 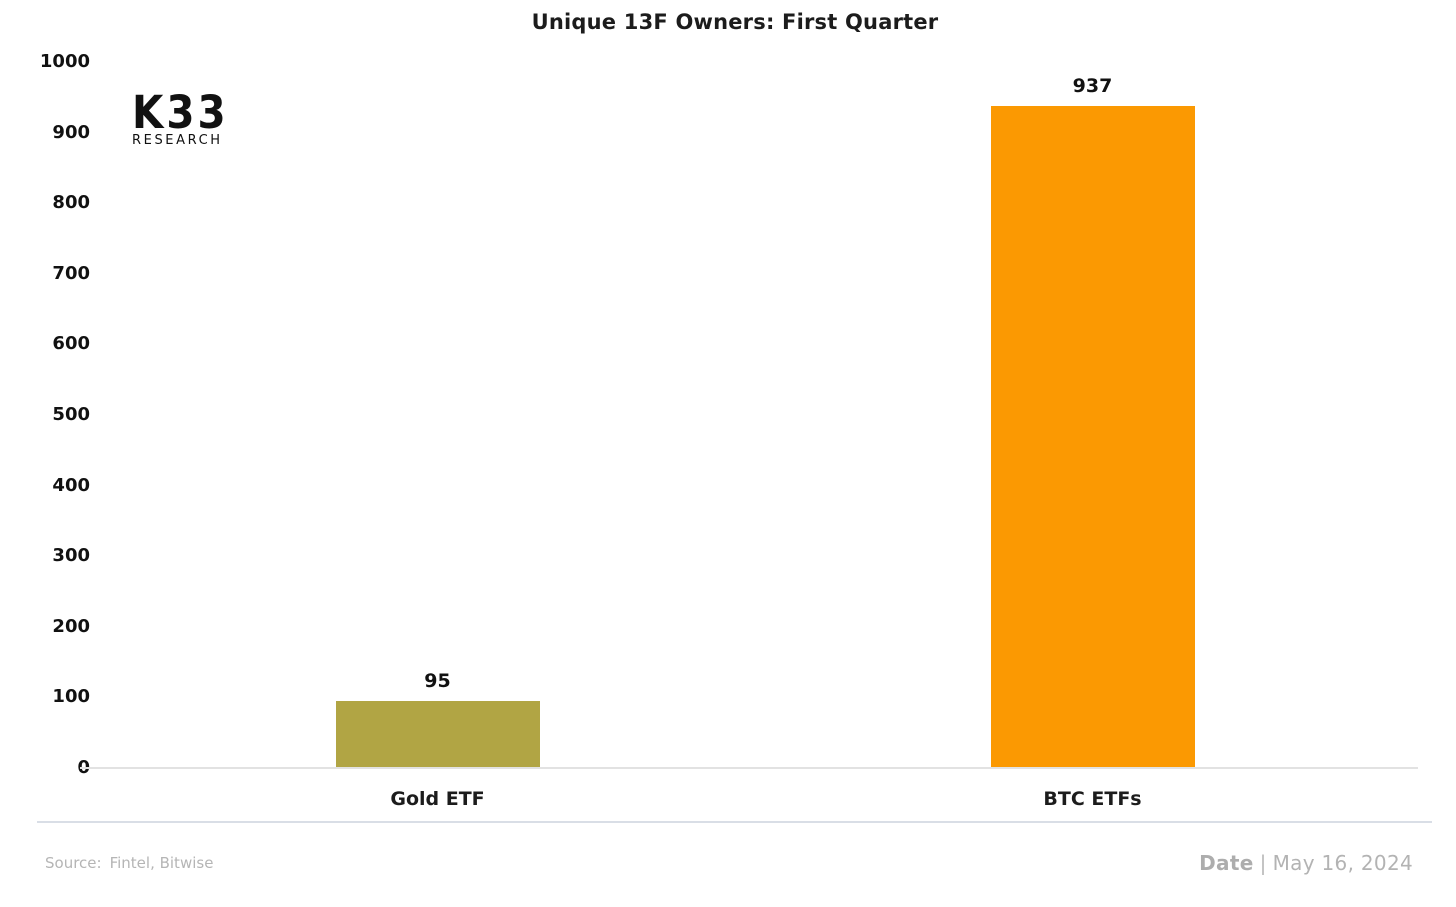 I want to click on y-axis-tick-label: 1000, so click(x=64, y=61).